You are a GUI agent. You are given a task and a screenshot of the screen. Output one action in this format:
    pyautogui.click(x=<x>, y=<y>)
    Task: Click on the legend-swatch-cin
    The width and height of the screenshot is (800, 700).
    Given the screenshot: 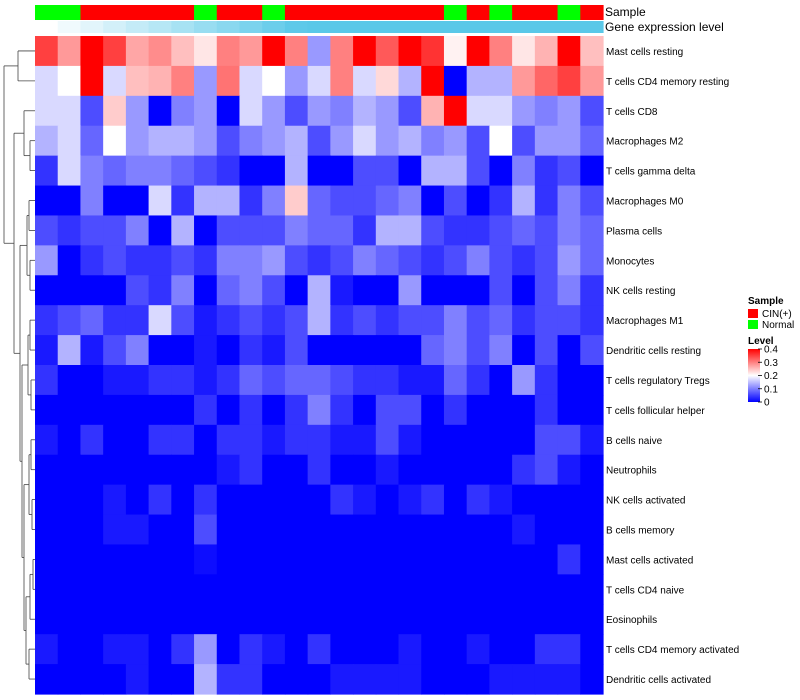 What is the action you would take?
    pyautogui.click(x=753, y=313)
    